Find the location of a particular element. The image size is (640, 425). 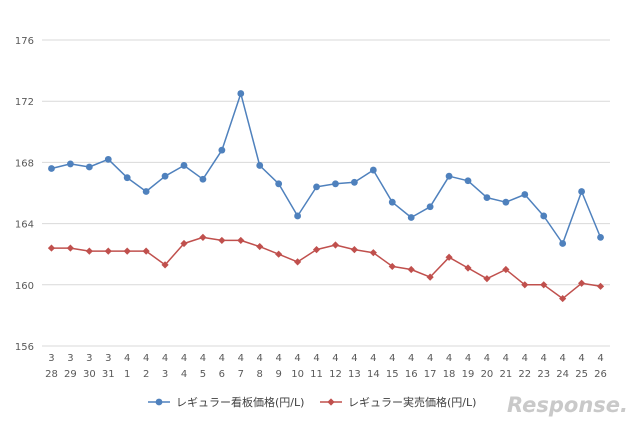

x-tick-day: 21 is located at coordinates (505, 374).